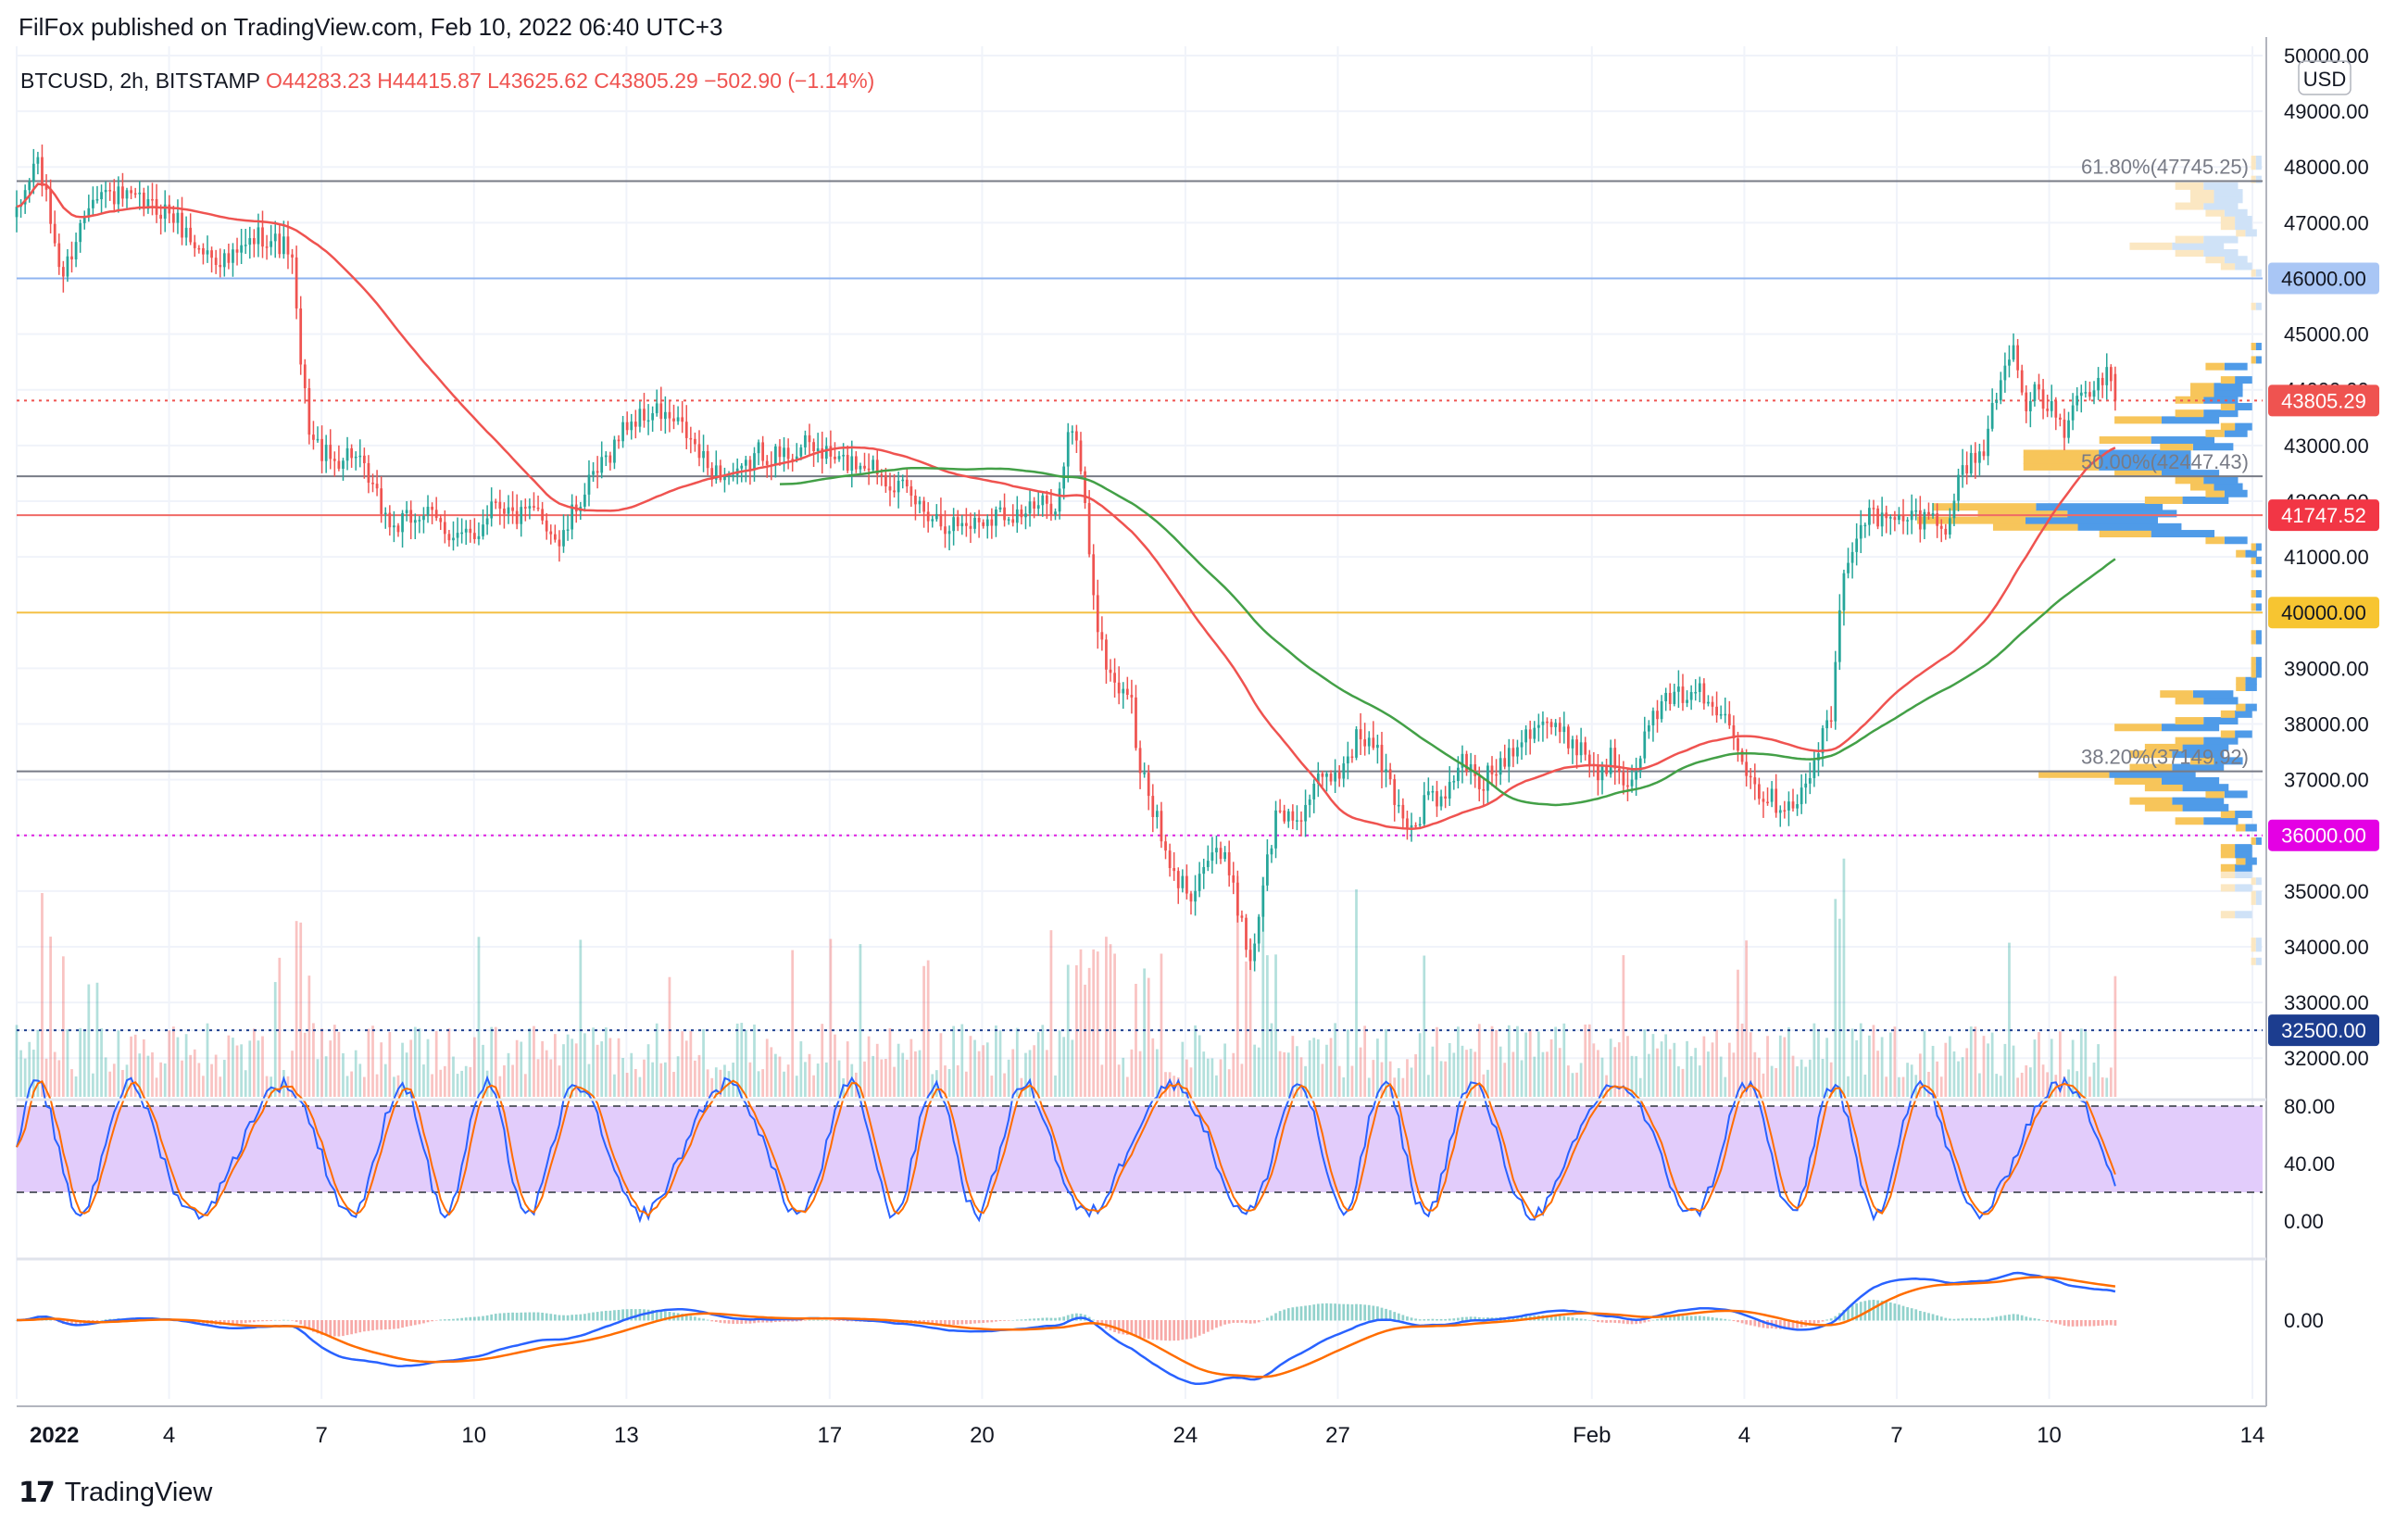  What do you see at coordinates (2165, 461) in the screenshot?
I see `fib-level-label: 50.00%(42447.43)` at bounding box center [2165, 461].